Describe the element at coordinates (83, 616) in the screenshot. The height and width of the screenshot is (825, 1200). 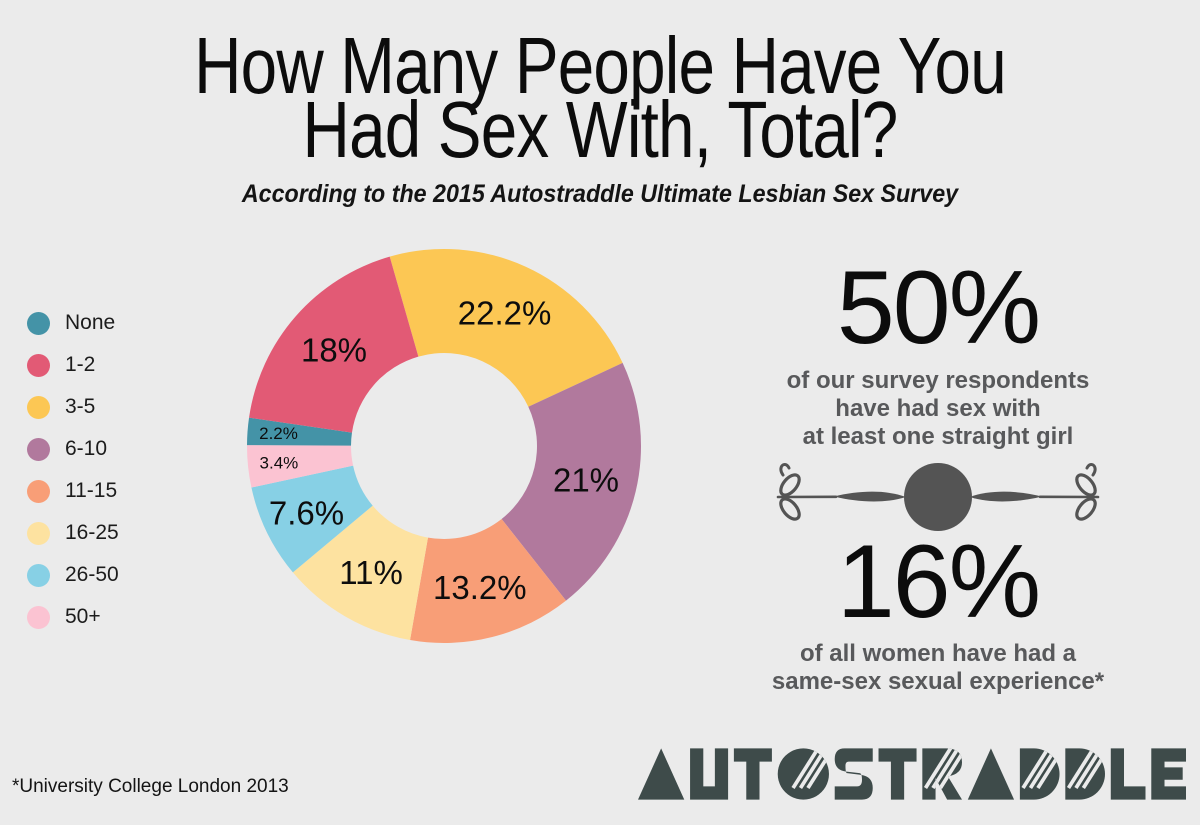
I see `legend-label: 50+` at that location.